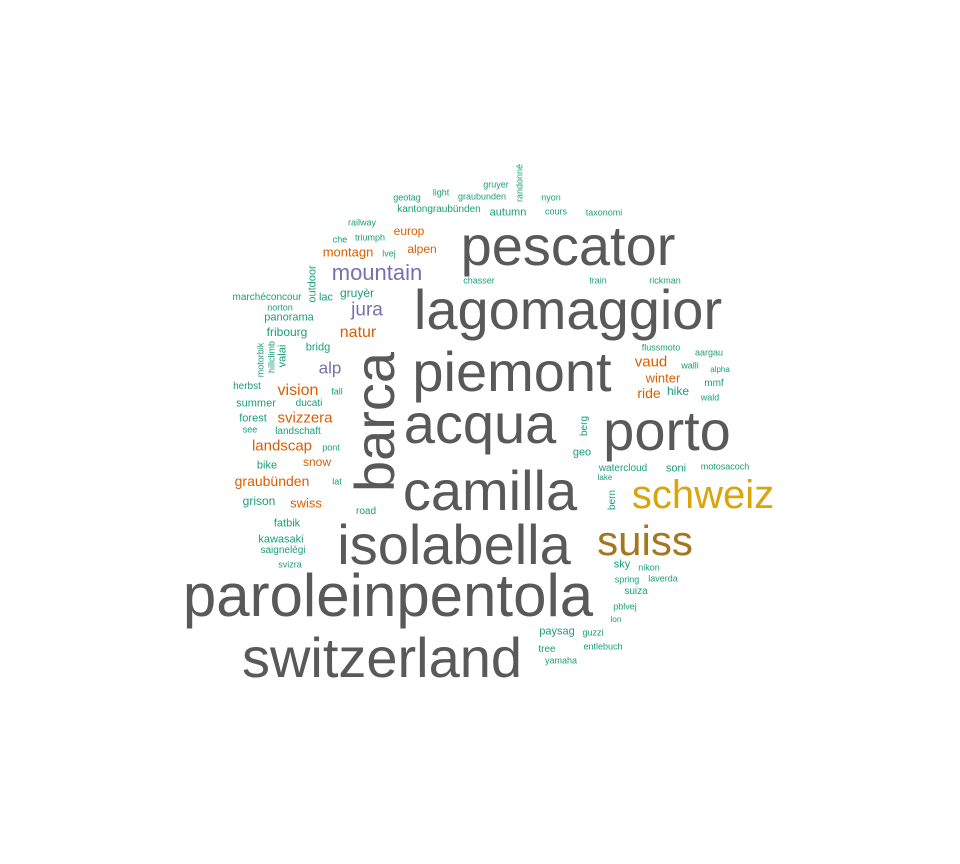 Image resolution: width=960 pixels, height=864 pixels. I want to click on word-outdoor: outdoor, so click(312, 284).